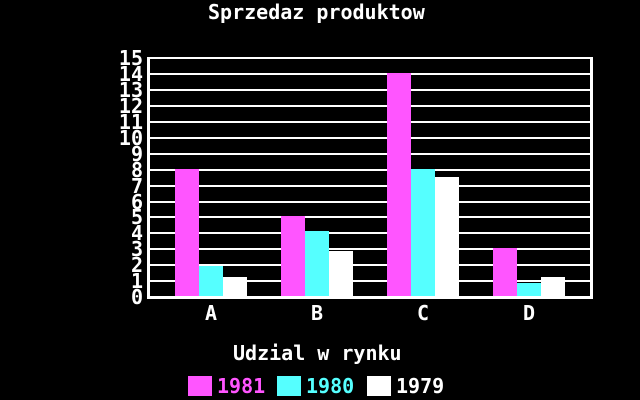  What do you see at coordinates (317, 313) in the screenshot?
I see `x-tick-label-B: B` at bounding box center [317, 313].